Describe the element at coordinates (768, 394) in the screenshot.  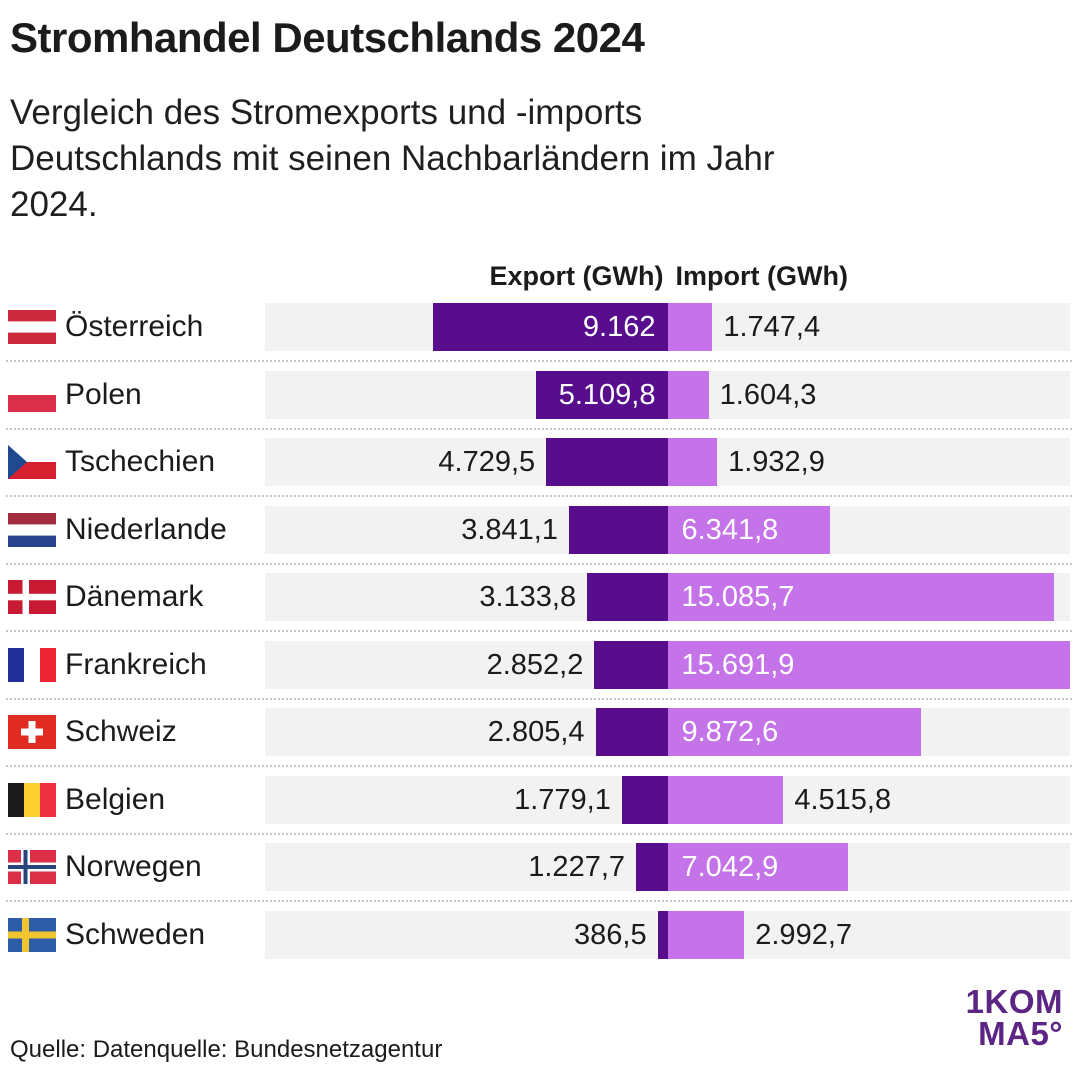
I see `import-value-label: 1.604,3` at that location.